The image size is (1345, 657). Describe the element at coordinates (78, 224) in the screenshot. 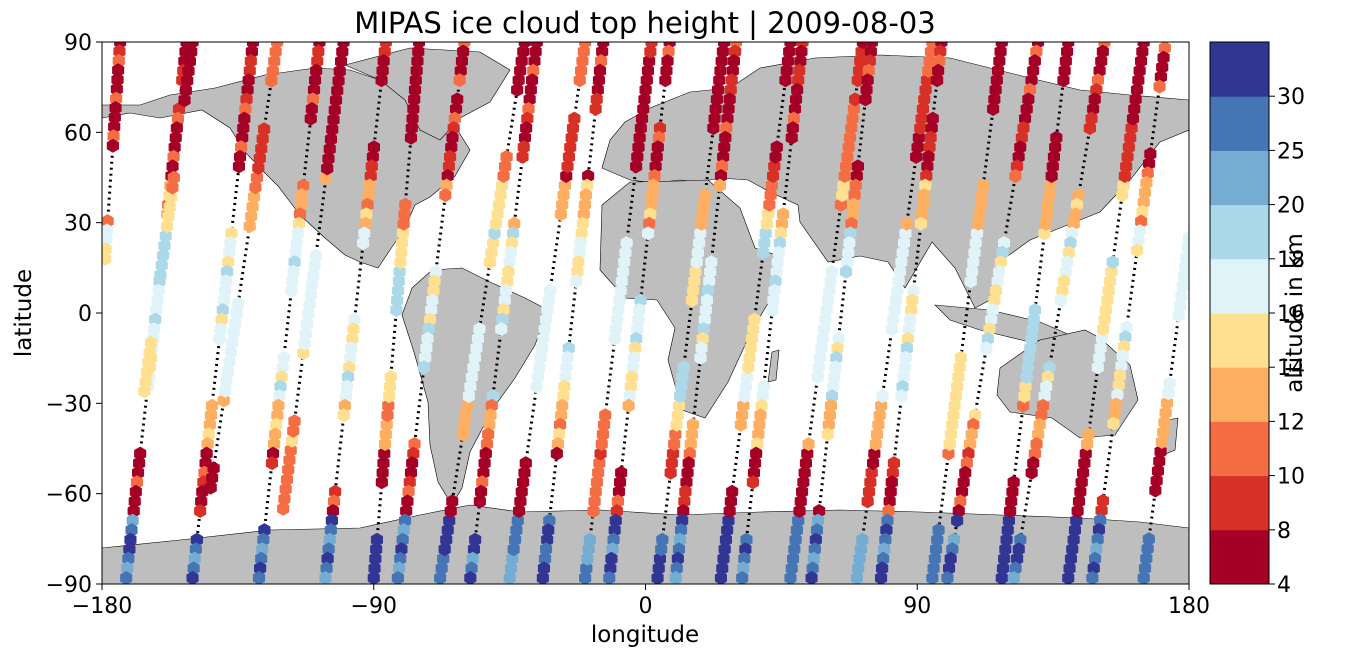

I see `y-tick-label: 30` at that location.